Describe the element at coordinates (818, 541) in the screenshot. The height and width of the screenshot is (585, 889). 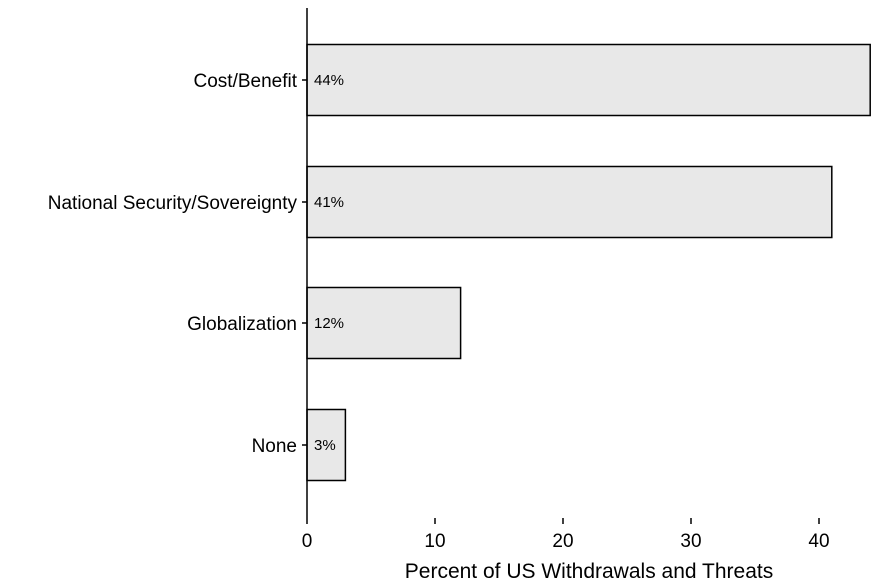
I see `x-tick-label-40: 40` at that location.